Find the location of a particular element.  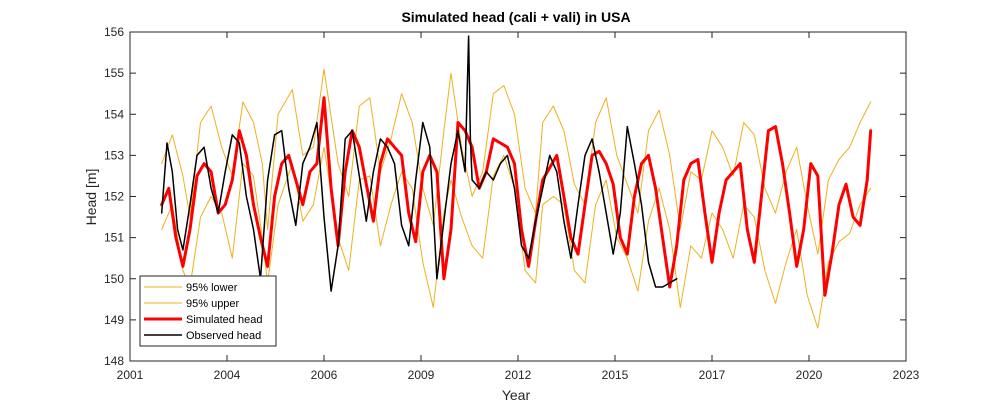

y-axis-title: Head [m] is located at coordinates (91, 197).